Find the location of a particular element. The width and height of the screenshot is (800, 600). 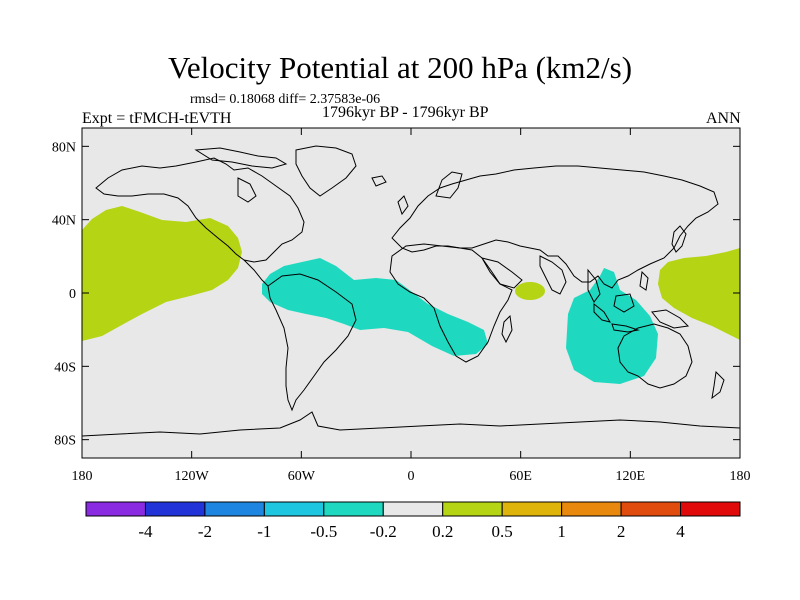

lat-tick-label: 40S is located at coordinates (65, 367).